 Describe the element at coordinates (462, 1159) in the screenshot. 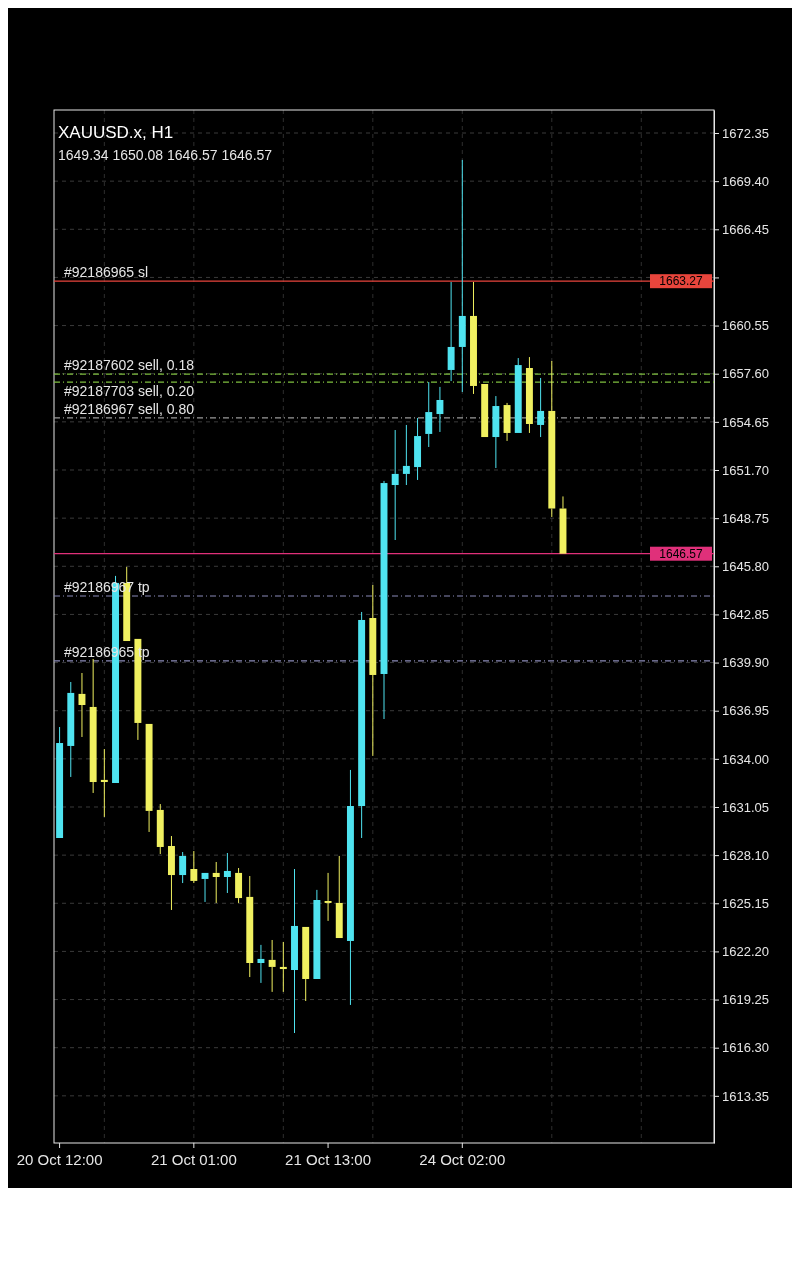

I see `x-tick-label: 24 Oct 02:00` at that location.